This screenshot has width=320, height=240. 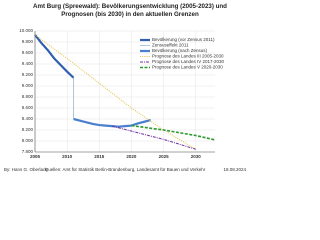 What do you see at coordinates (28, 41) in the screenshot?
I see `y-tick-label: 9.800` at bounding box center [28, 41].